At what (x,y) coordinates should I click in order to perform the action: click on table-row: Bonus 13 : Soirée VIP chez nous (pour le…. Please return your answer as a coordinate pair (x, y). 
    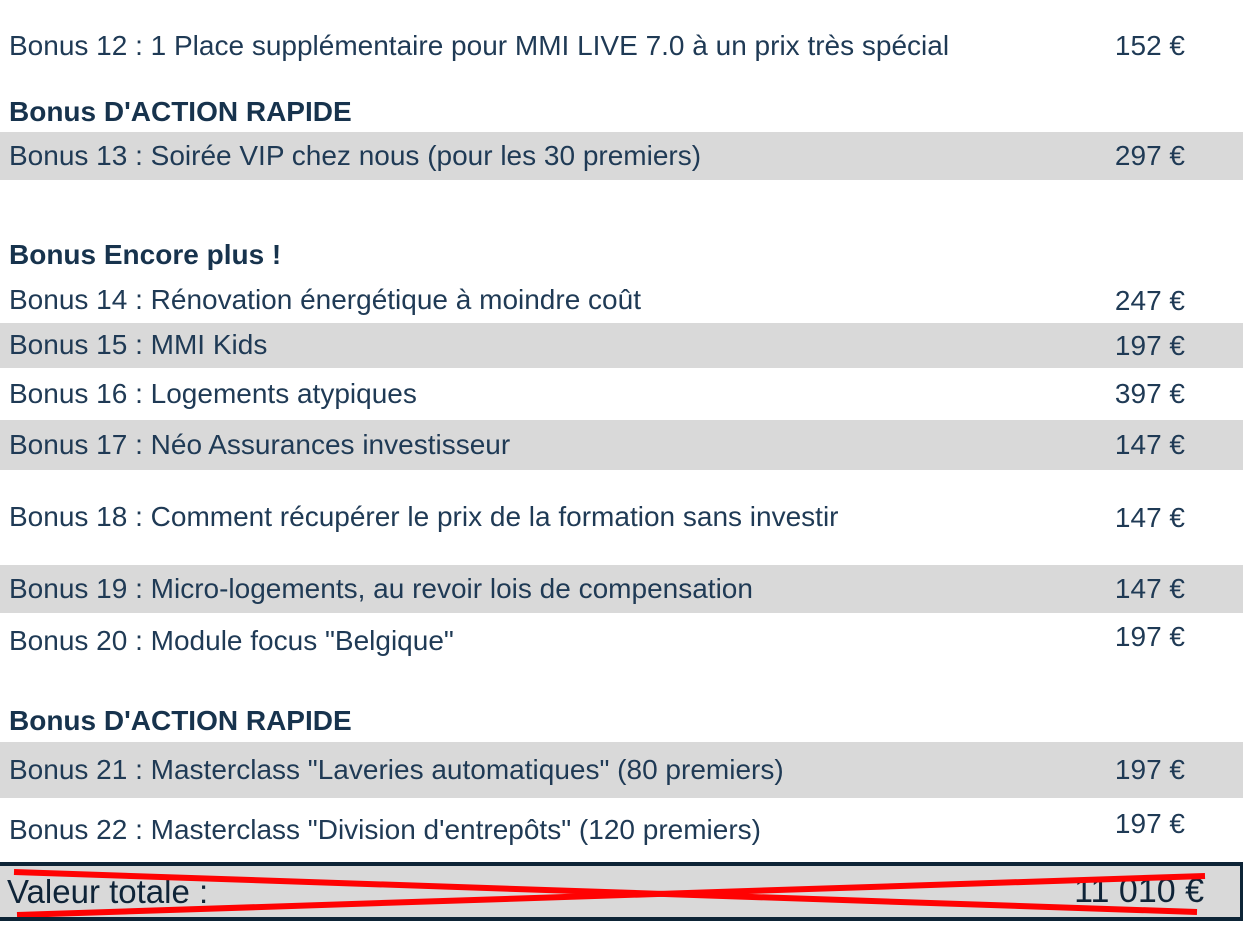
    Looking at the image, I should click on (621, 156).